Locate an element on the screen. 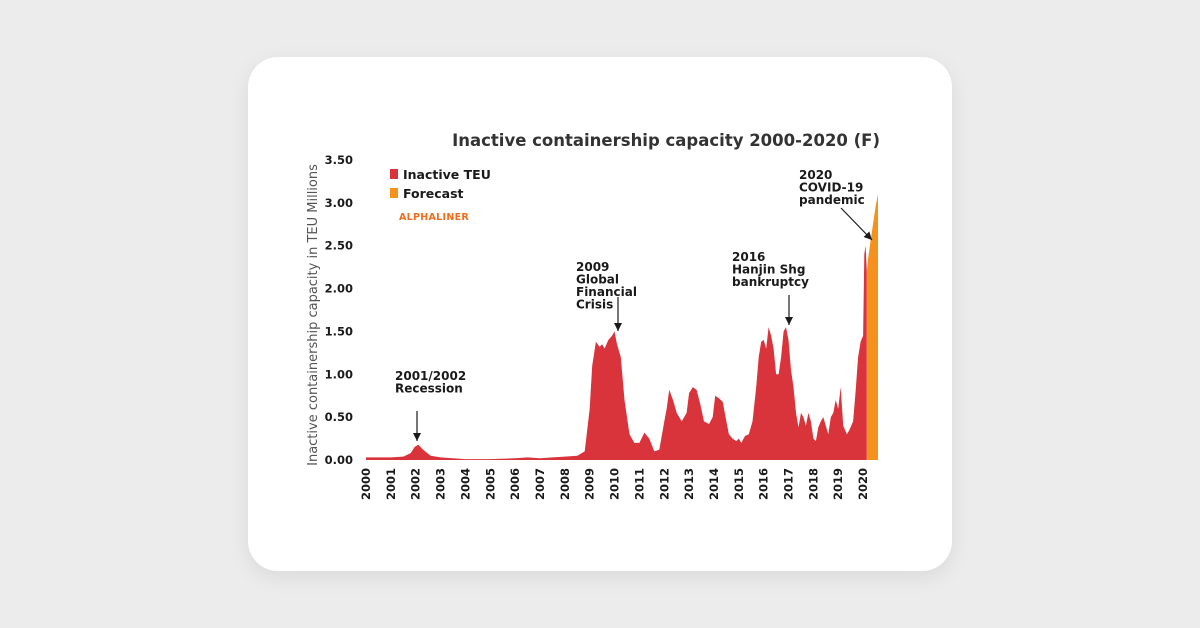 The height and width of the screenshot is (628, 1200). y-tick-label: 0.00 is located at coordinates (339, 460).